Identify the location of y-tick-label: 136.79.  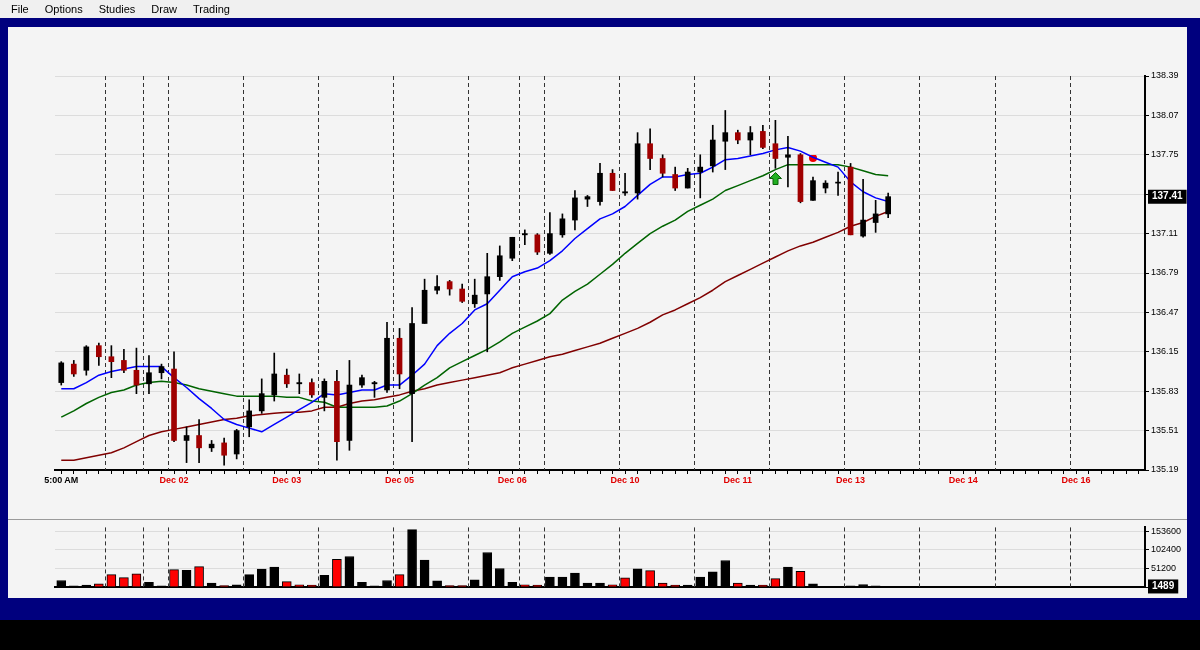
(1165, 272).